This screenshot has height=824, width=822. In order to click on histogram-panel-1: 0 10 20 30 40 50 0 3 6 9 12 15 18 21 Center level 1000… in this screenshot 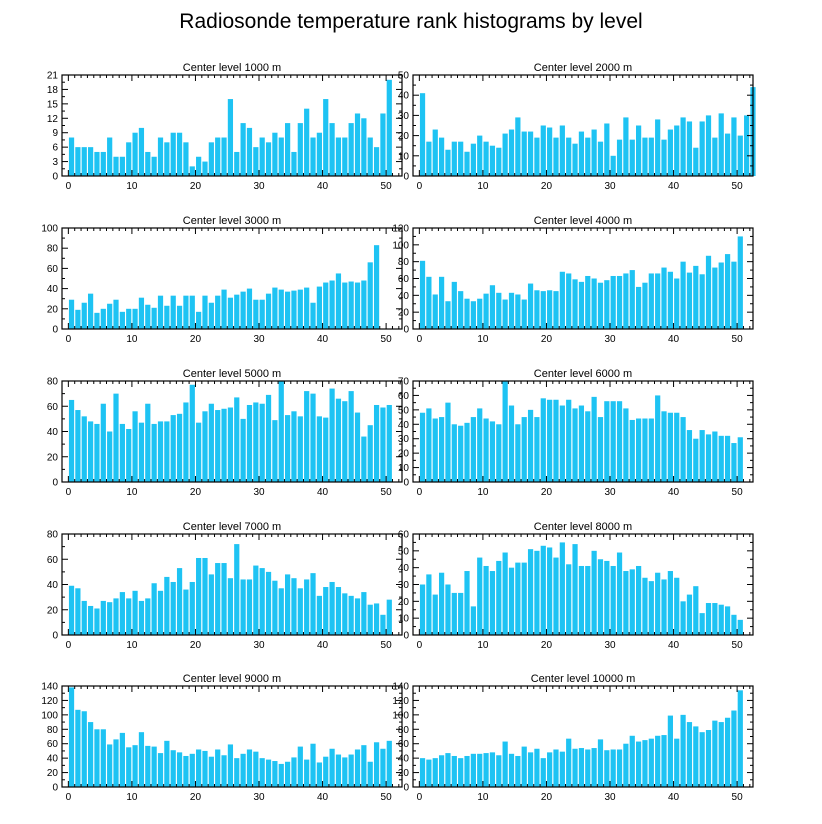, I will do `click(225, 127)`.